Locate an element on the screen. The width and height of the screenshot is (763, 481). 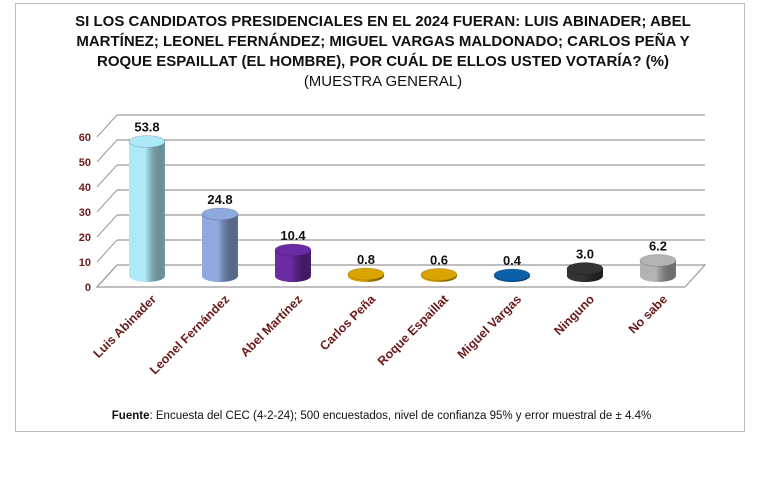
data-label: 53.8 is located at coordinates (146, 127).